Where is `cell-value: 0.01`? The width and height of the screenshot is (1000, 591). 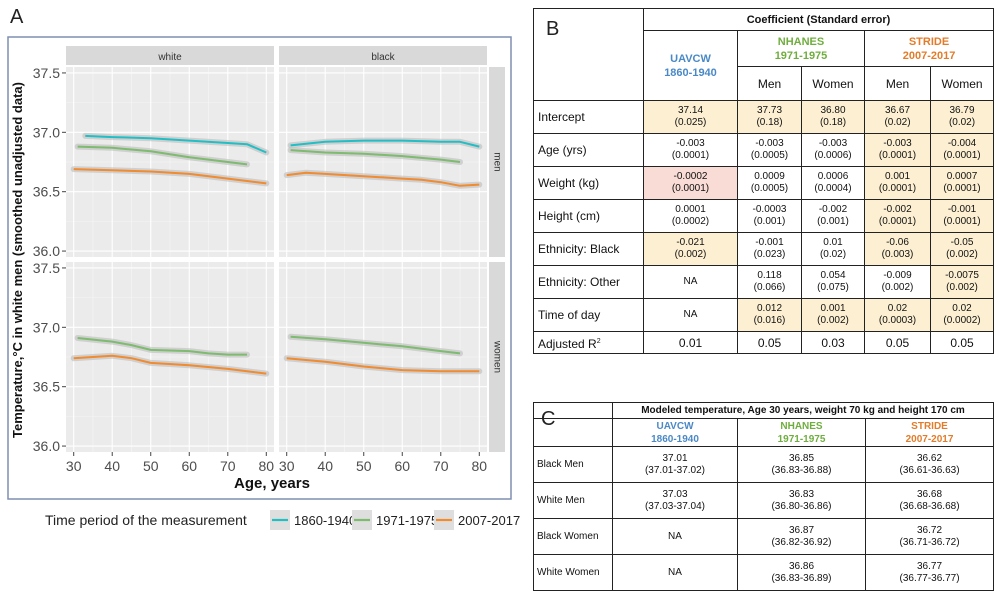 cell-value: 0.01 is located at coordinates (833, 242).